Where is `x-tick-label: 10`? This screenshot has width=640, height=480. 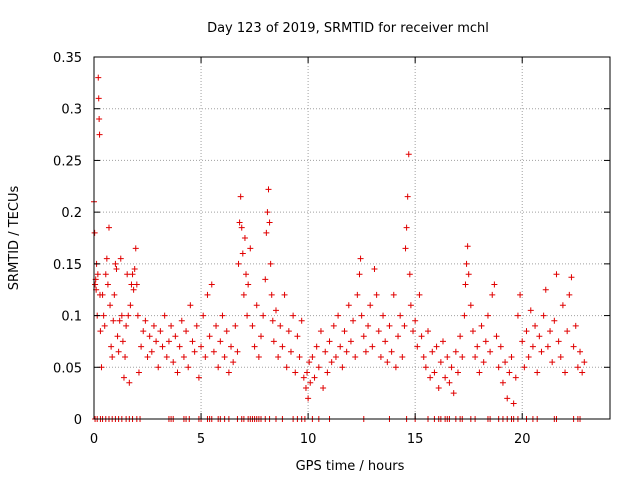
x-tick-label: 10 is located at coordinates (308, 439).